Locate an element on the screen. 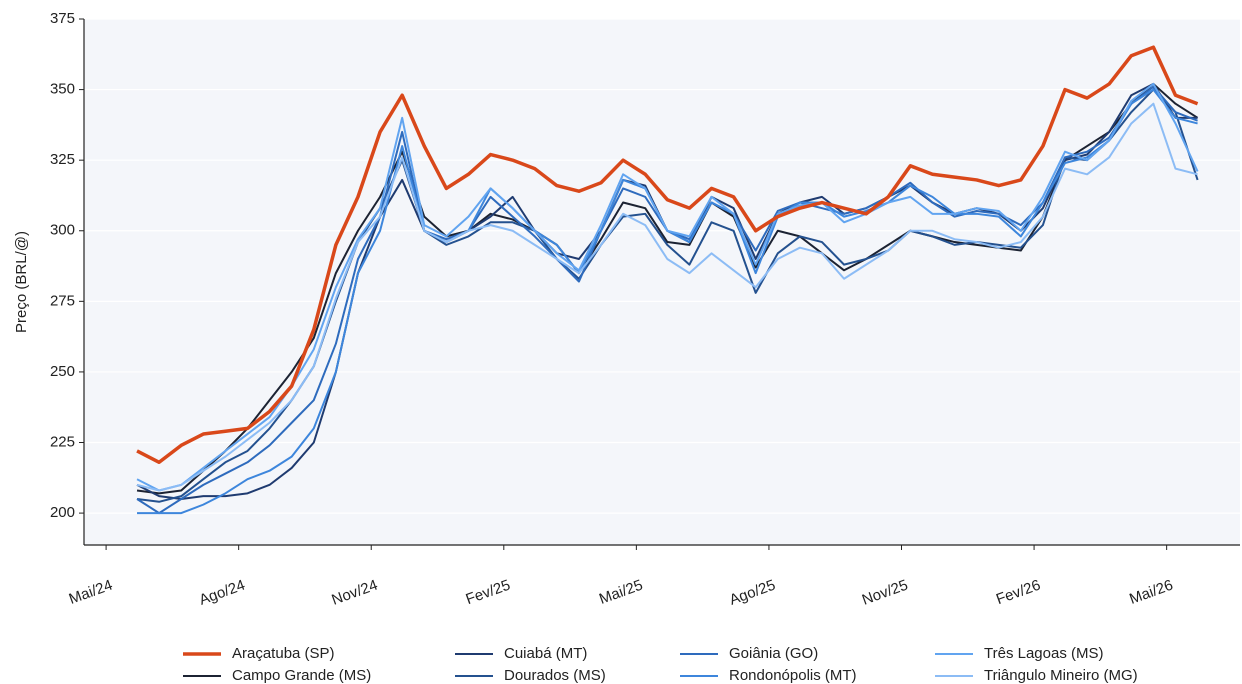 This screenshot has width=1242, height=684. legend-label: Goiânia (GO) is located at coordinates (773, 653).